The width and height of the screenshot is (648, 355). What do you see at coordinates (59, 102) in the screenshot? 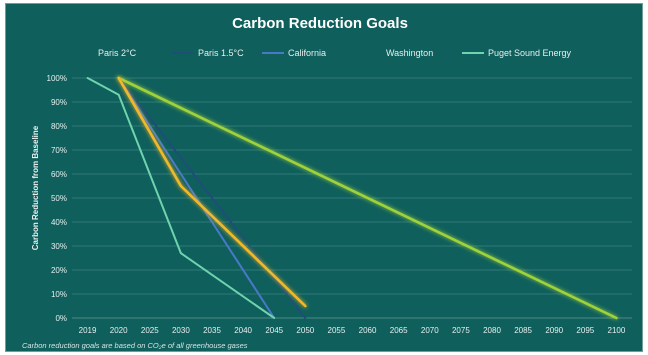
I see `y-tick-label: 90%` at bounding box center [59, 102].